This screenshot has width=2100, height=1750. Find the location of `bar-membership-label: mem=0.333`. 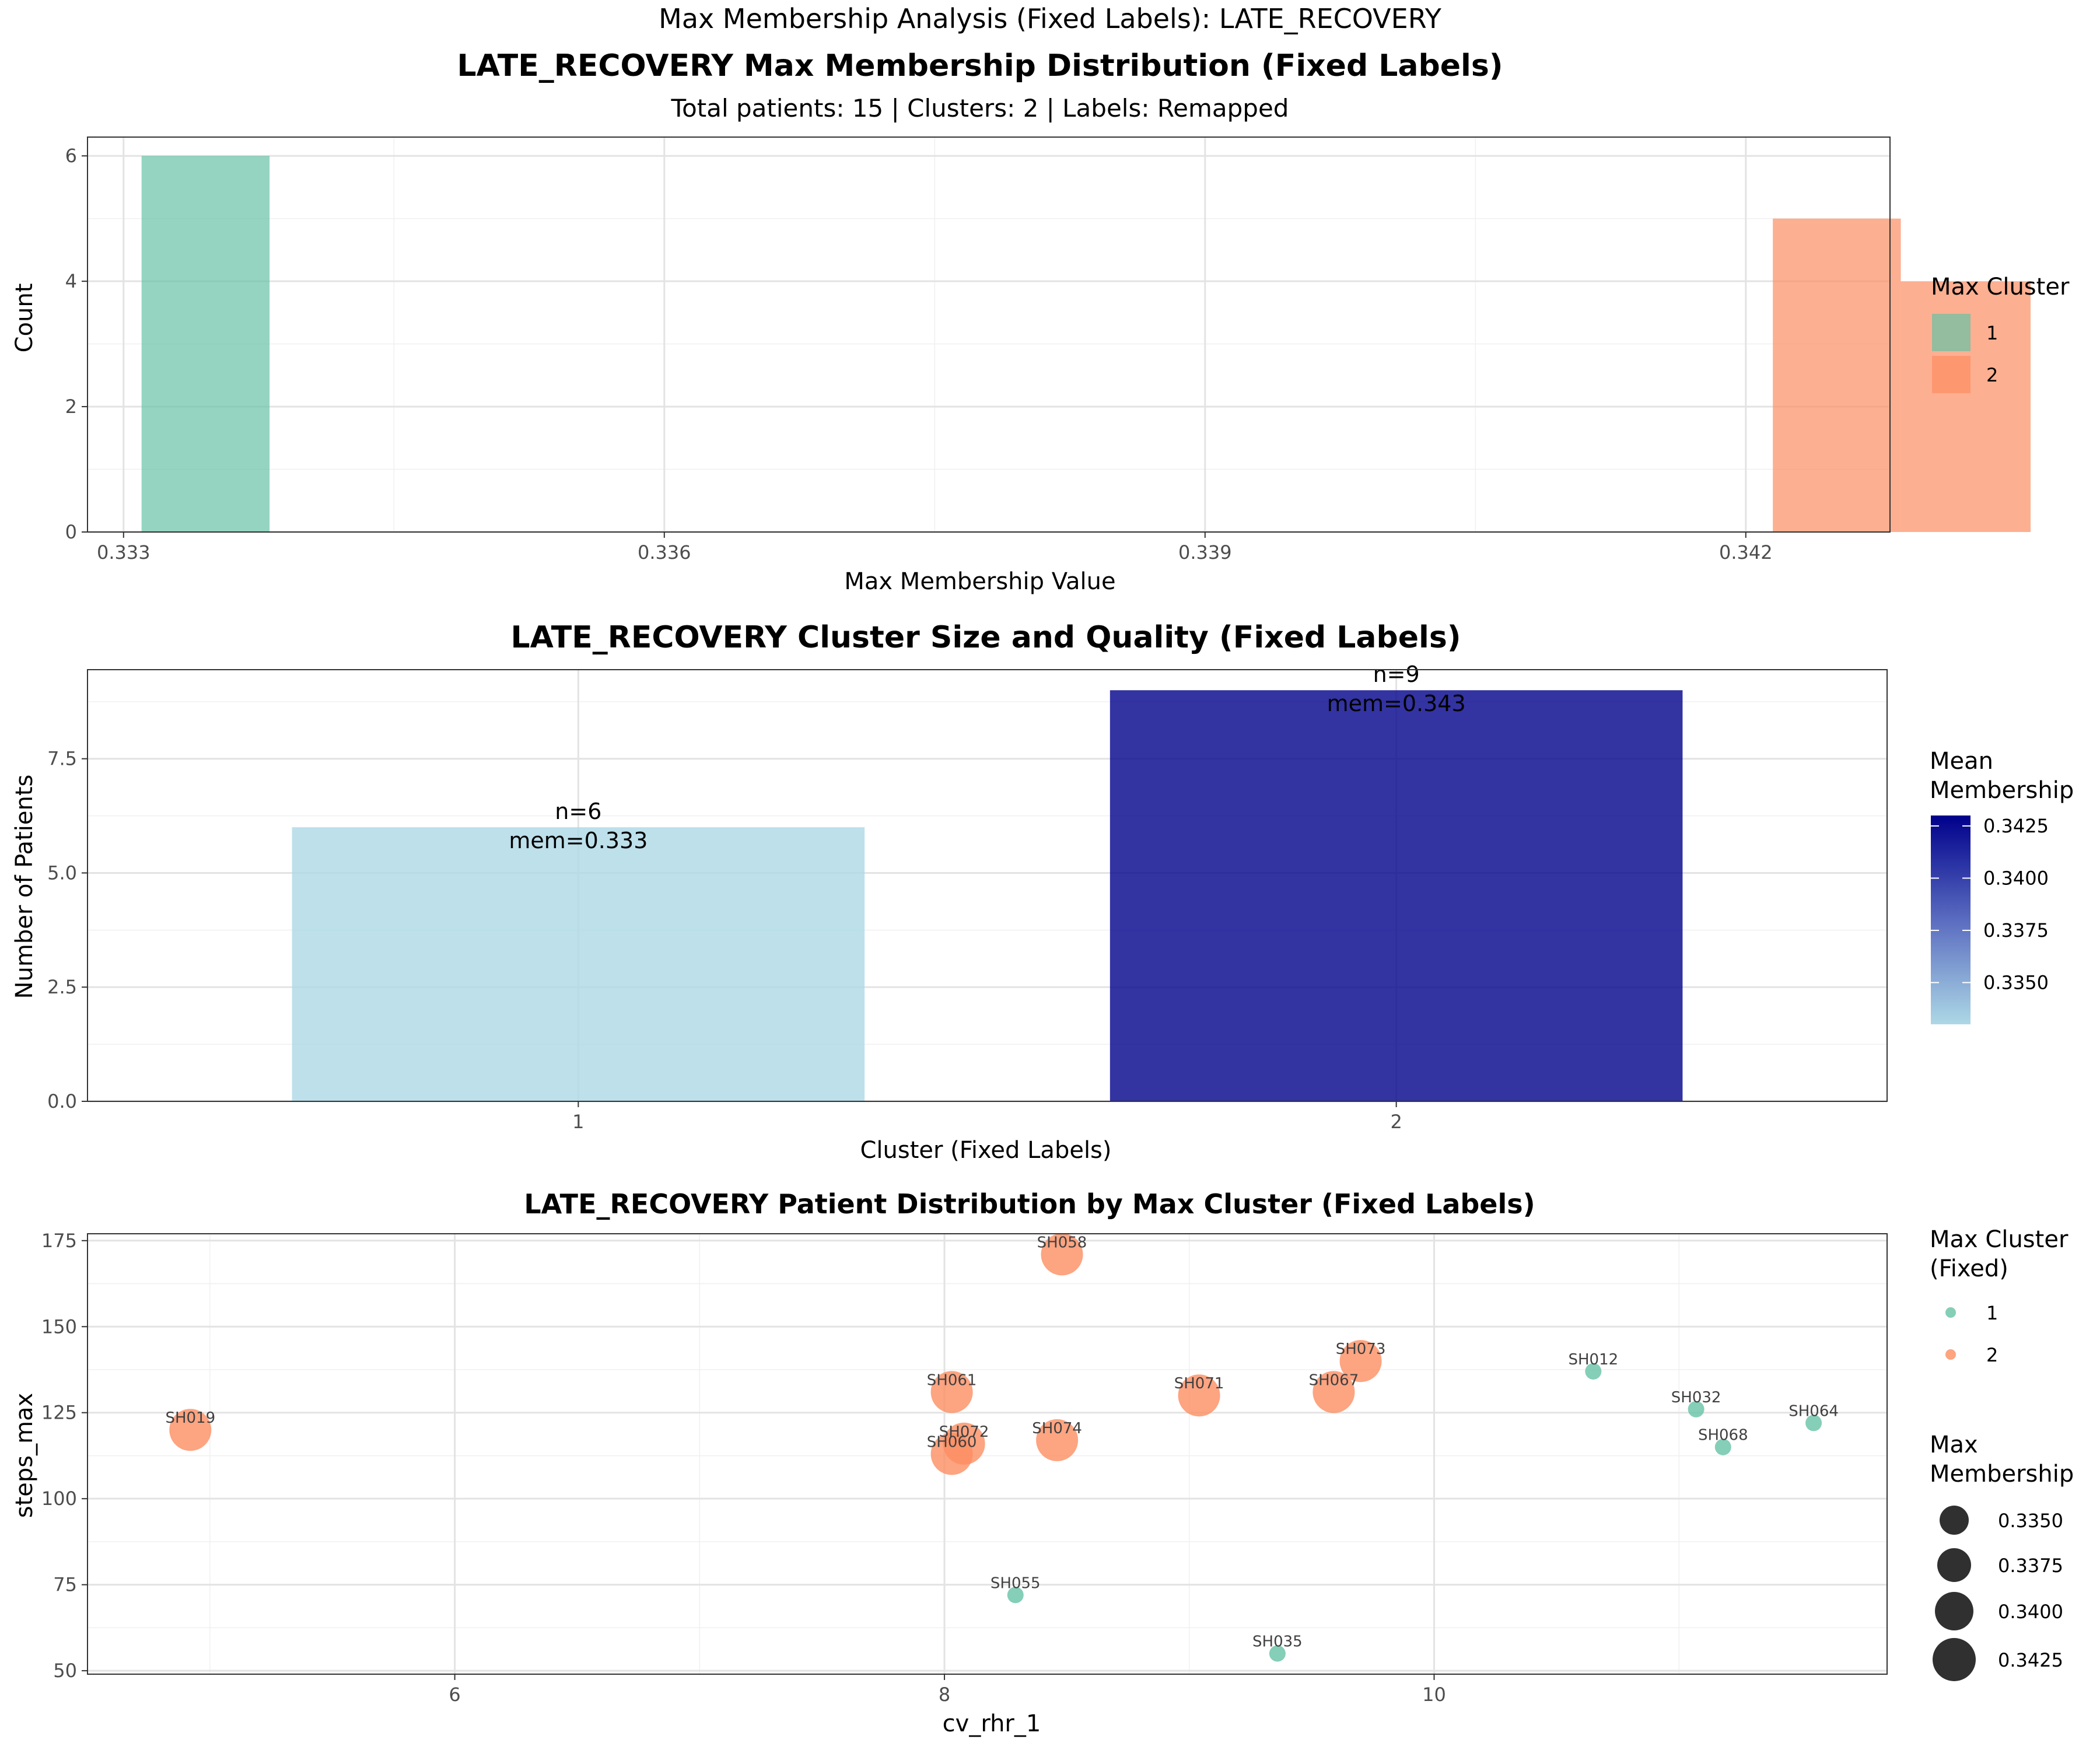

bar-membership-label: mem=0.333 is located at coordinates (578, 841).